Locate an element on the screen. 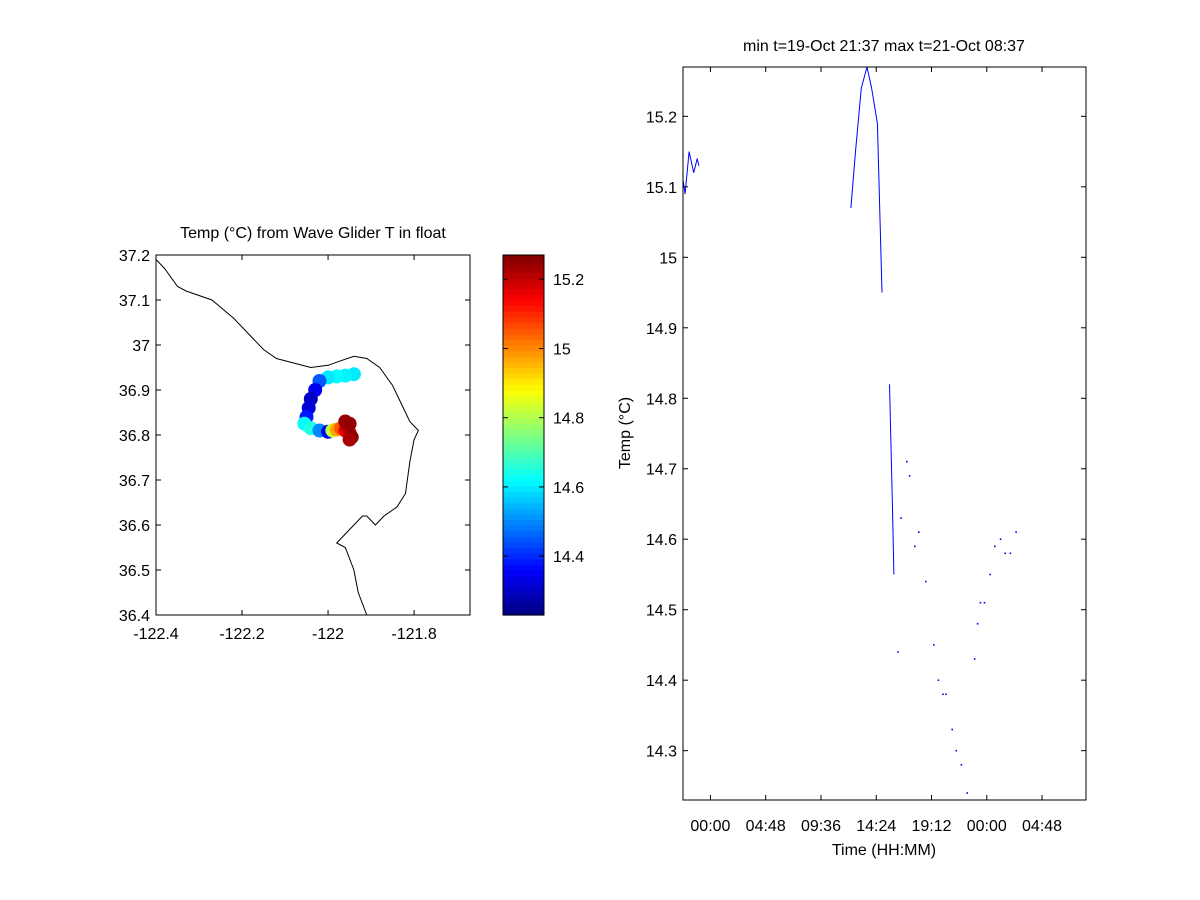 The image size is (1200, 900). map-plot-layer is located at coordinates (287, 437).